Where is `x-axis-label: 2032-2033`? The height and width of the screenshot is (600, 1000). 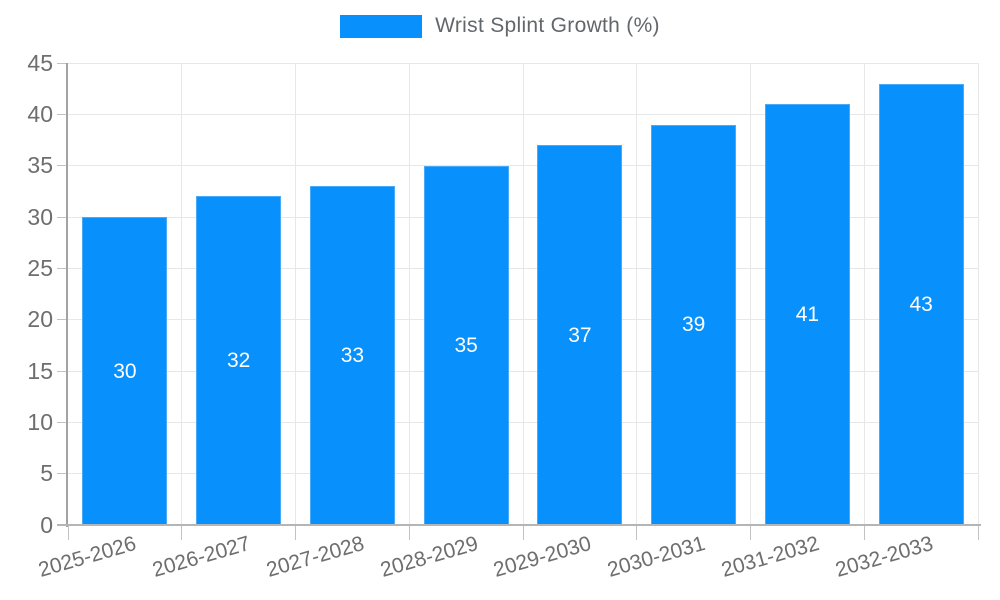
x-axis-label: 2032-2033 is located at coordinates (884, 557).